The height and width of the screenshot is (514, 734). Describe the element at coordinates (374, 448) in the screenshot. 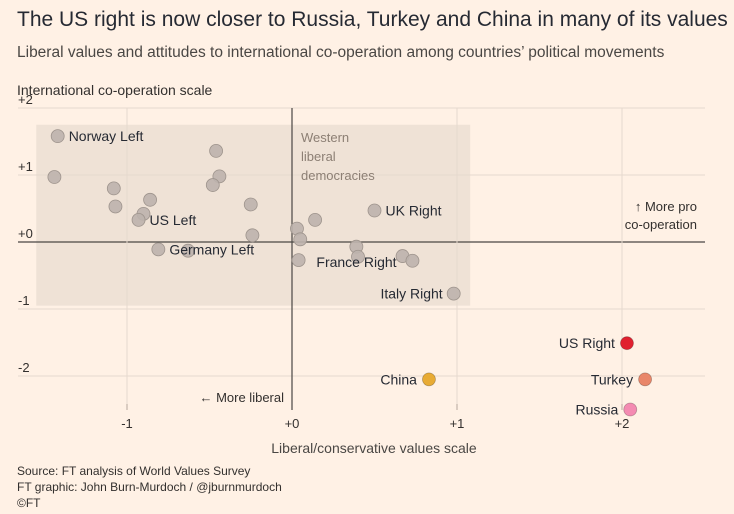

I see `x-axis-label: Liberal/conservative values scale` at that location.